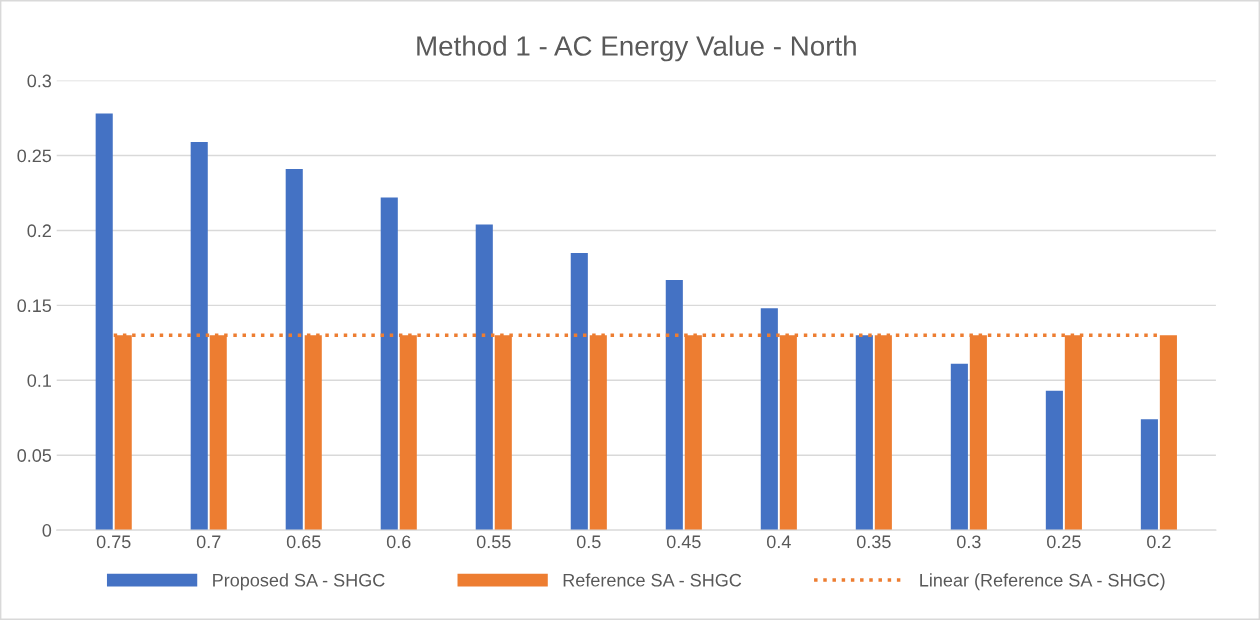 This screenshot has width=1260, height=620. Describe the element at coordinates (969, 542) in the screenshot. I see `x-tick-label: 0.3` at that location.